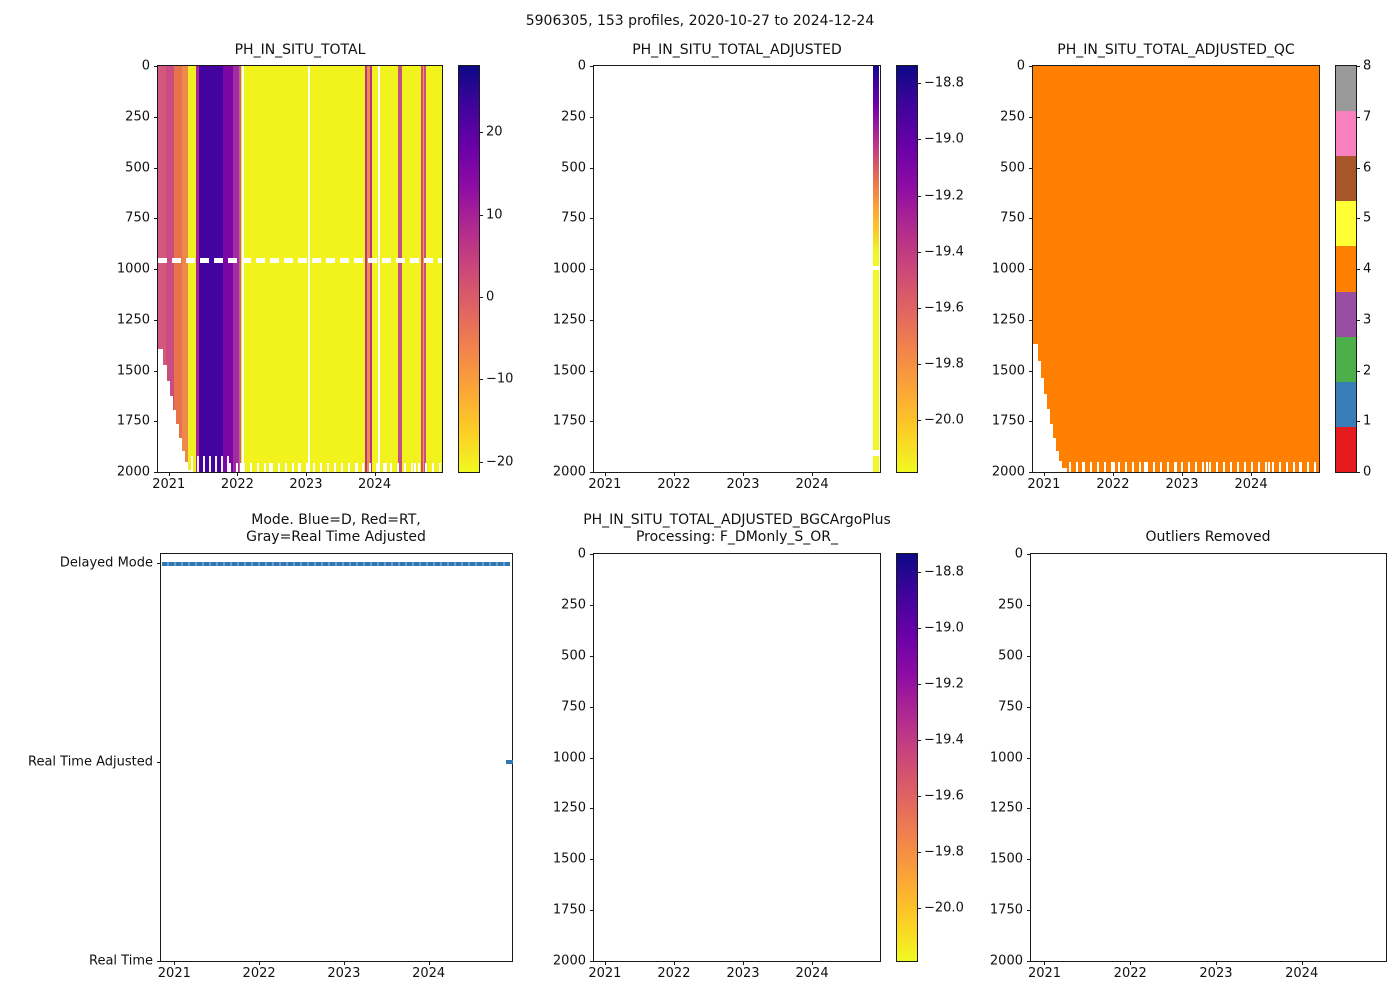  What do you see at coordinates (1367, 421) in the screenshot?
I see `tick-label: 1` at bounding box center [1367, 421].